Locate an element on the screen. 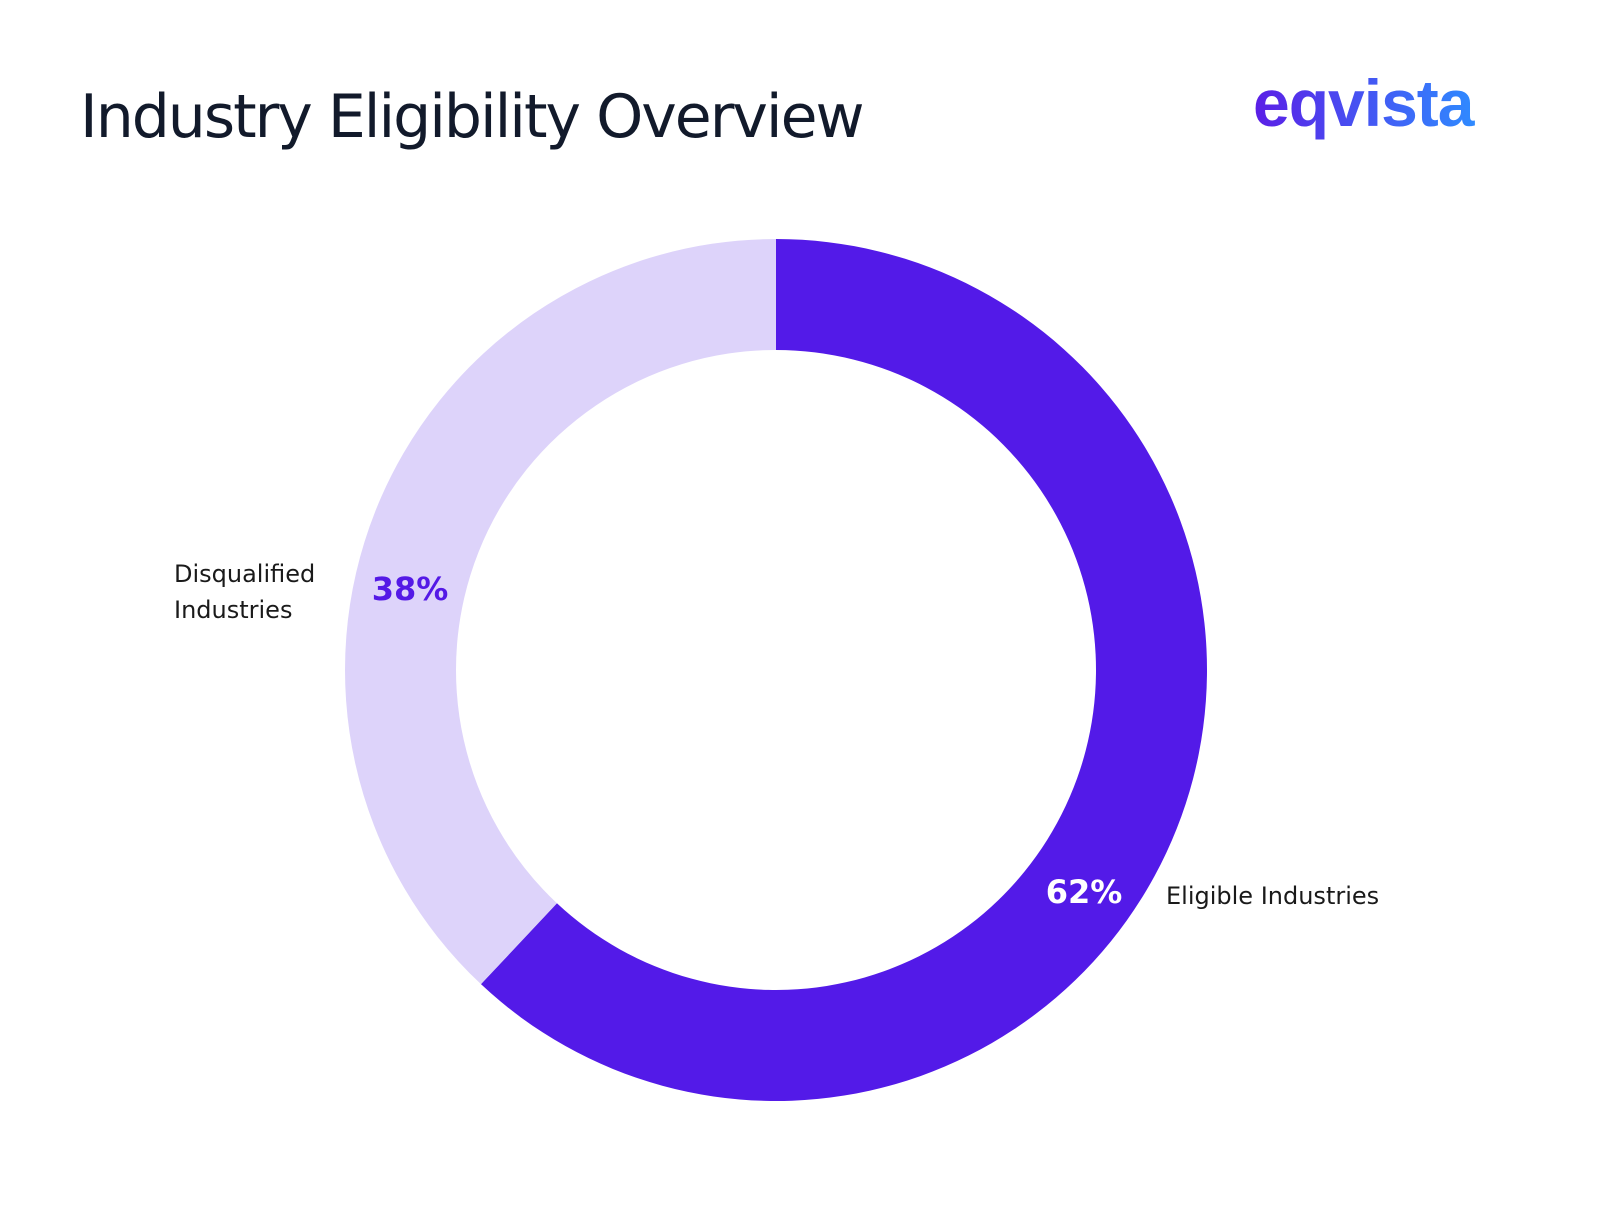  chart-title: Industry Eligibility Overview is located at coordinates (472, 117).